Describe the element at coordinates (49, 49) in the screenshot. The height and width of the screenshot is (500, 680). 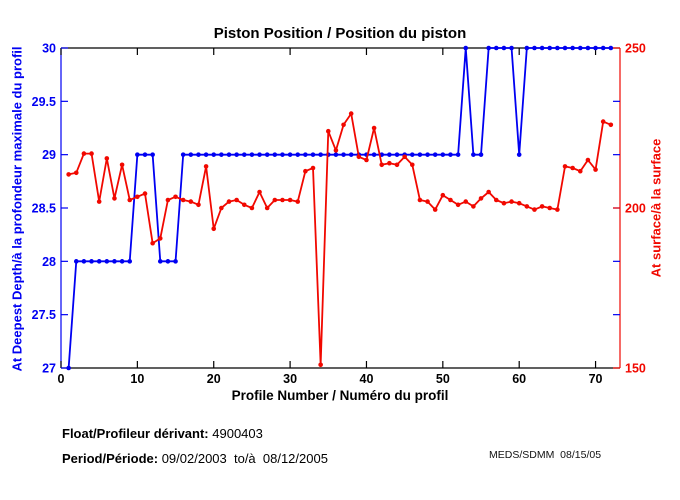
I see `left-y-tick-label: 30` at that location.